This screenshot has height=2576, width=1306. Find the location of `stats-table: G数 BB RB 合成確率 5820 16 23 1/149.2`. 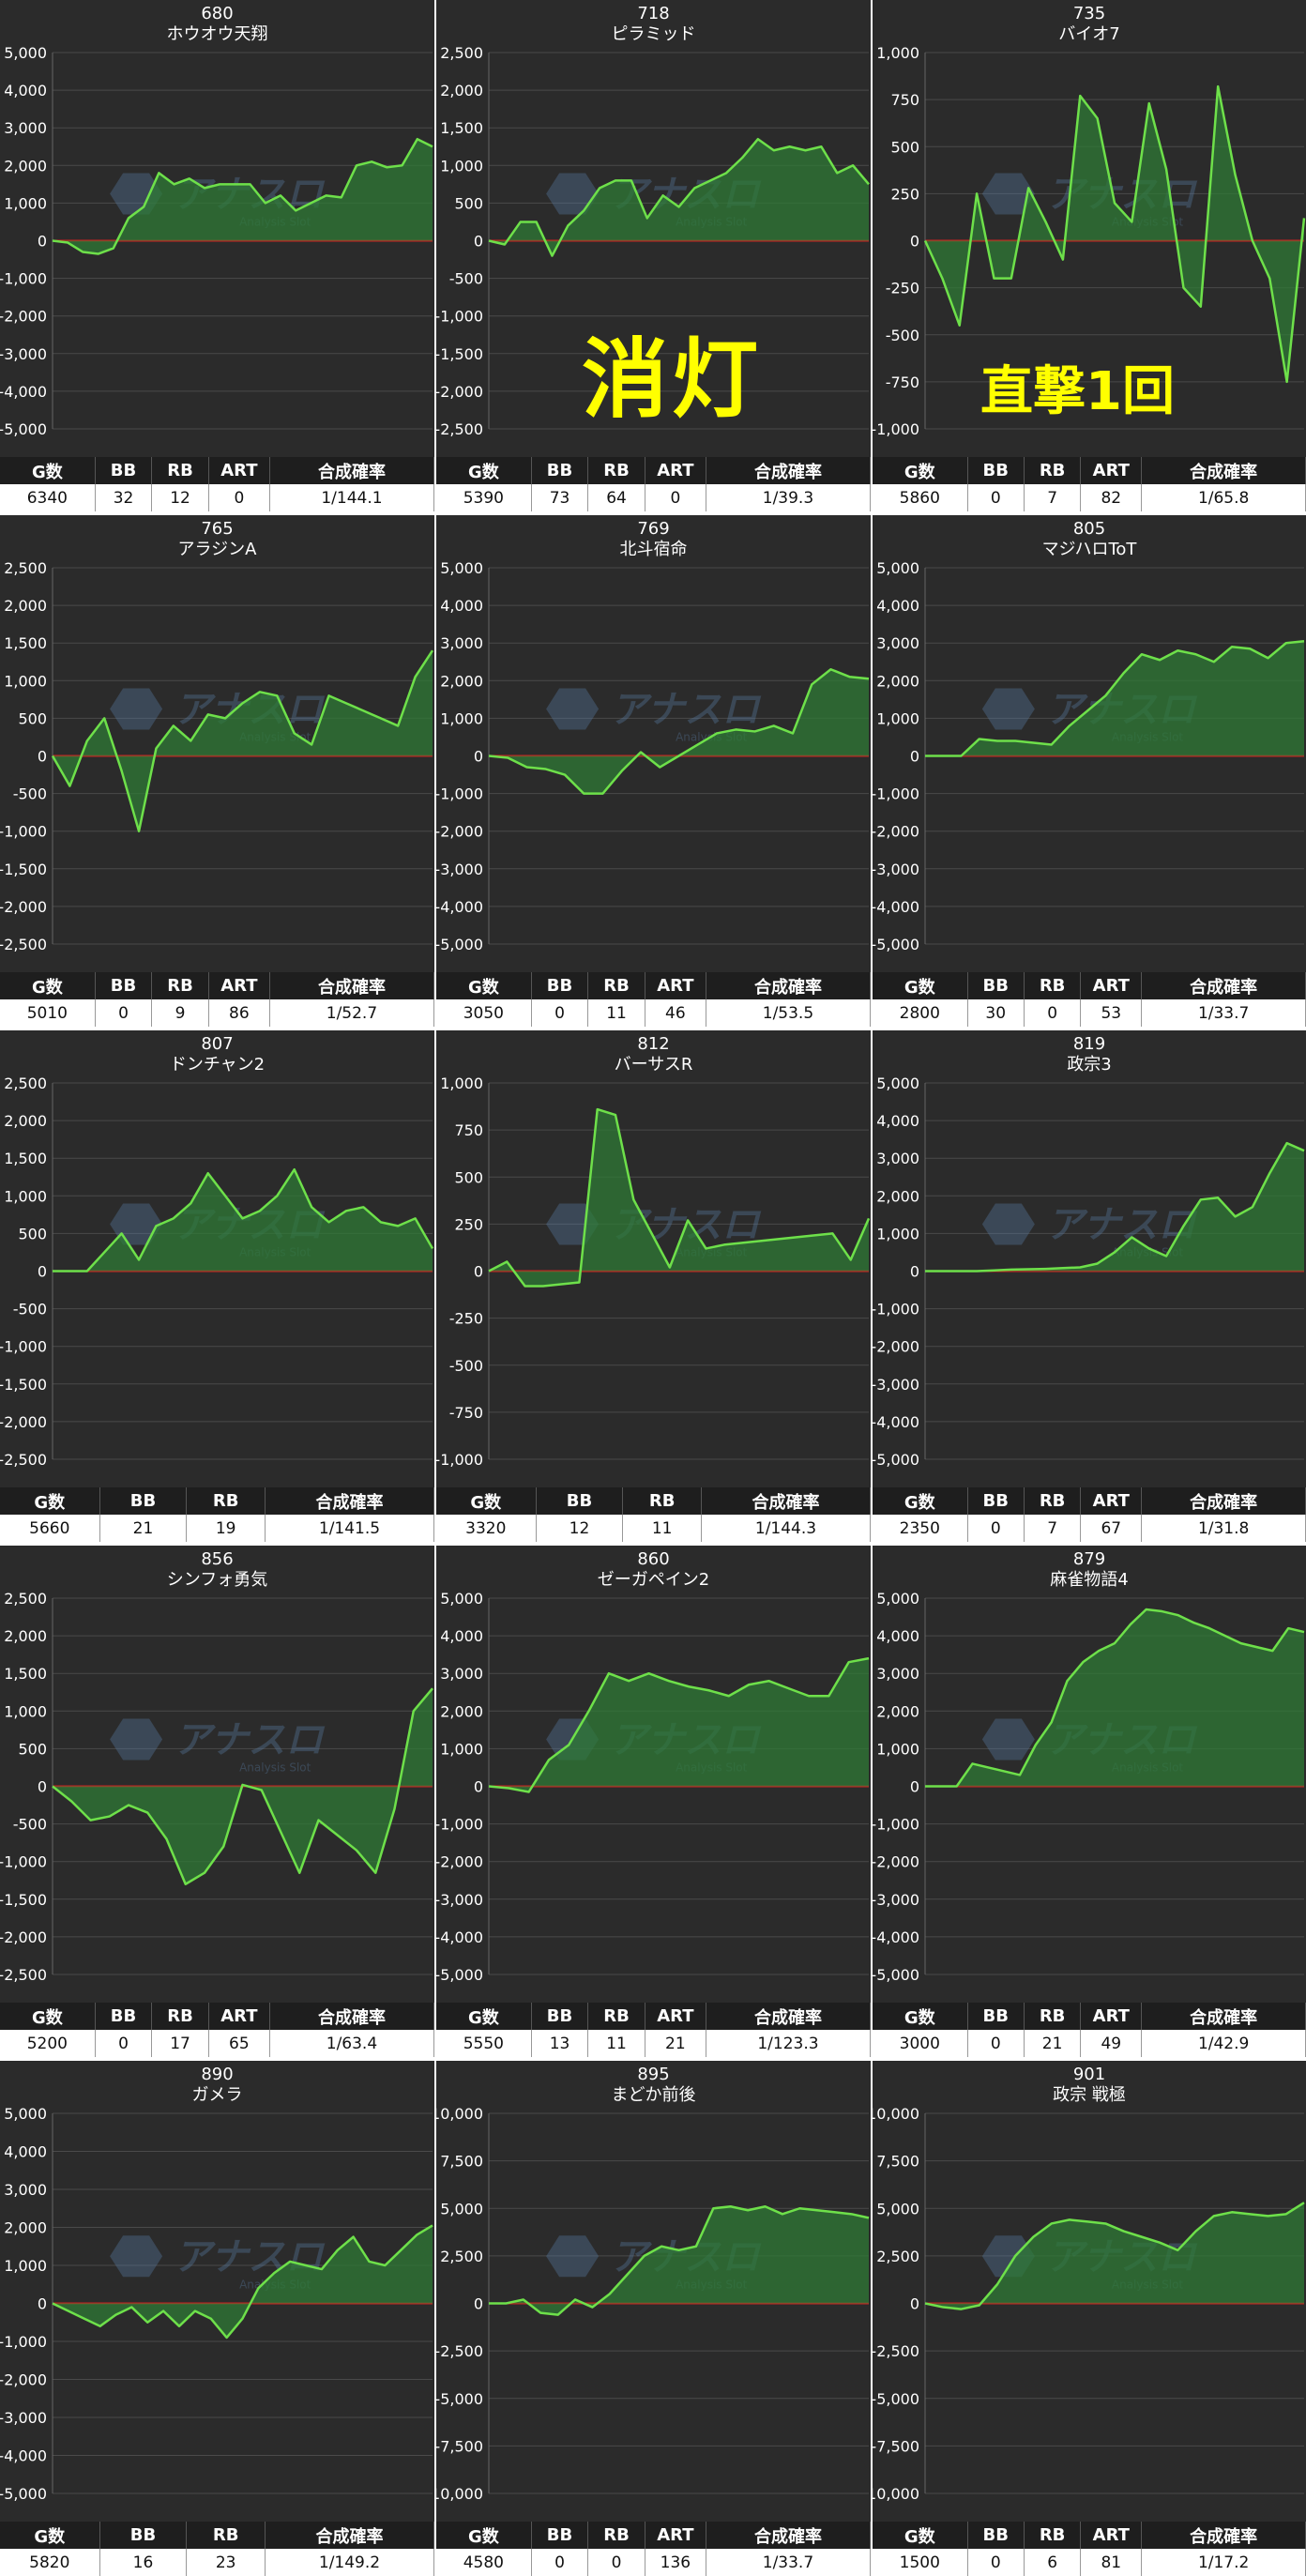

stats-table: G数 BB RB 合成確率 5820 16 23 1/149.2 is located at coordinates (217, 2549).